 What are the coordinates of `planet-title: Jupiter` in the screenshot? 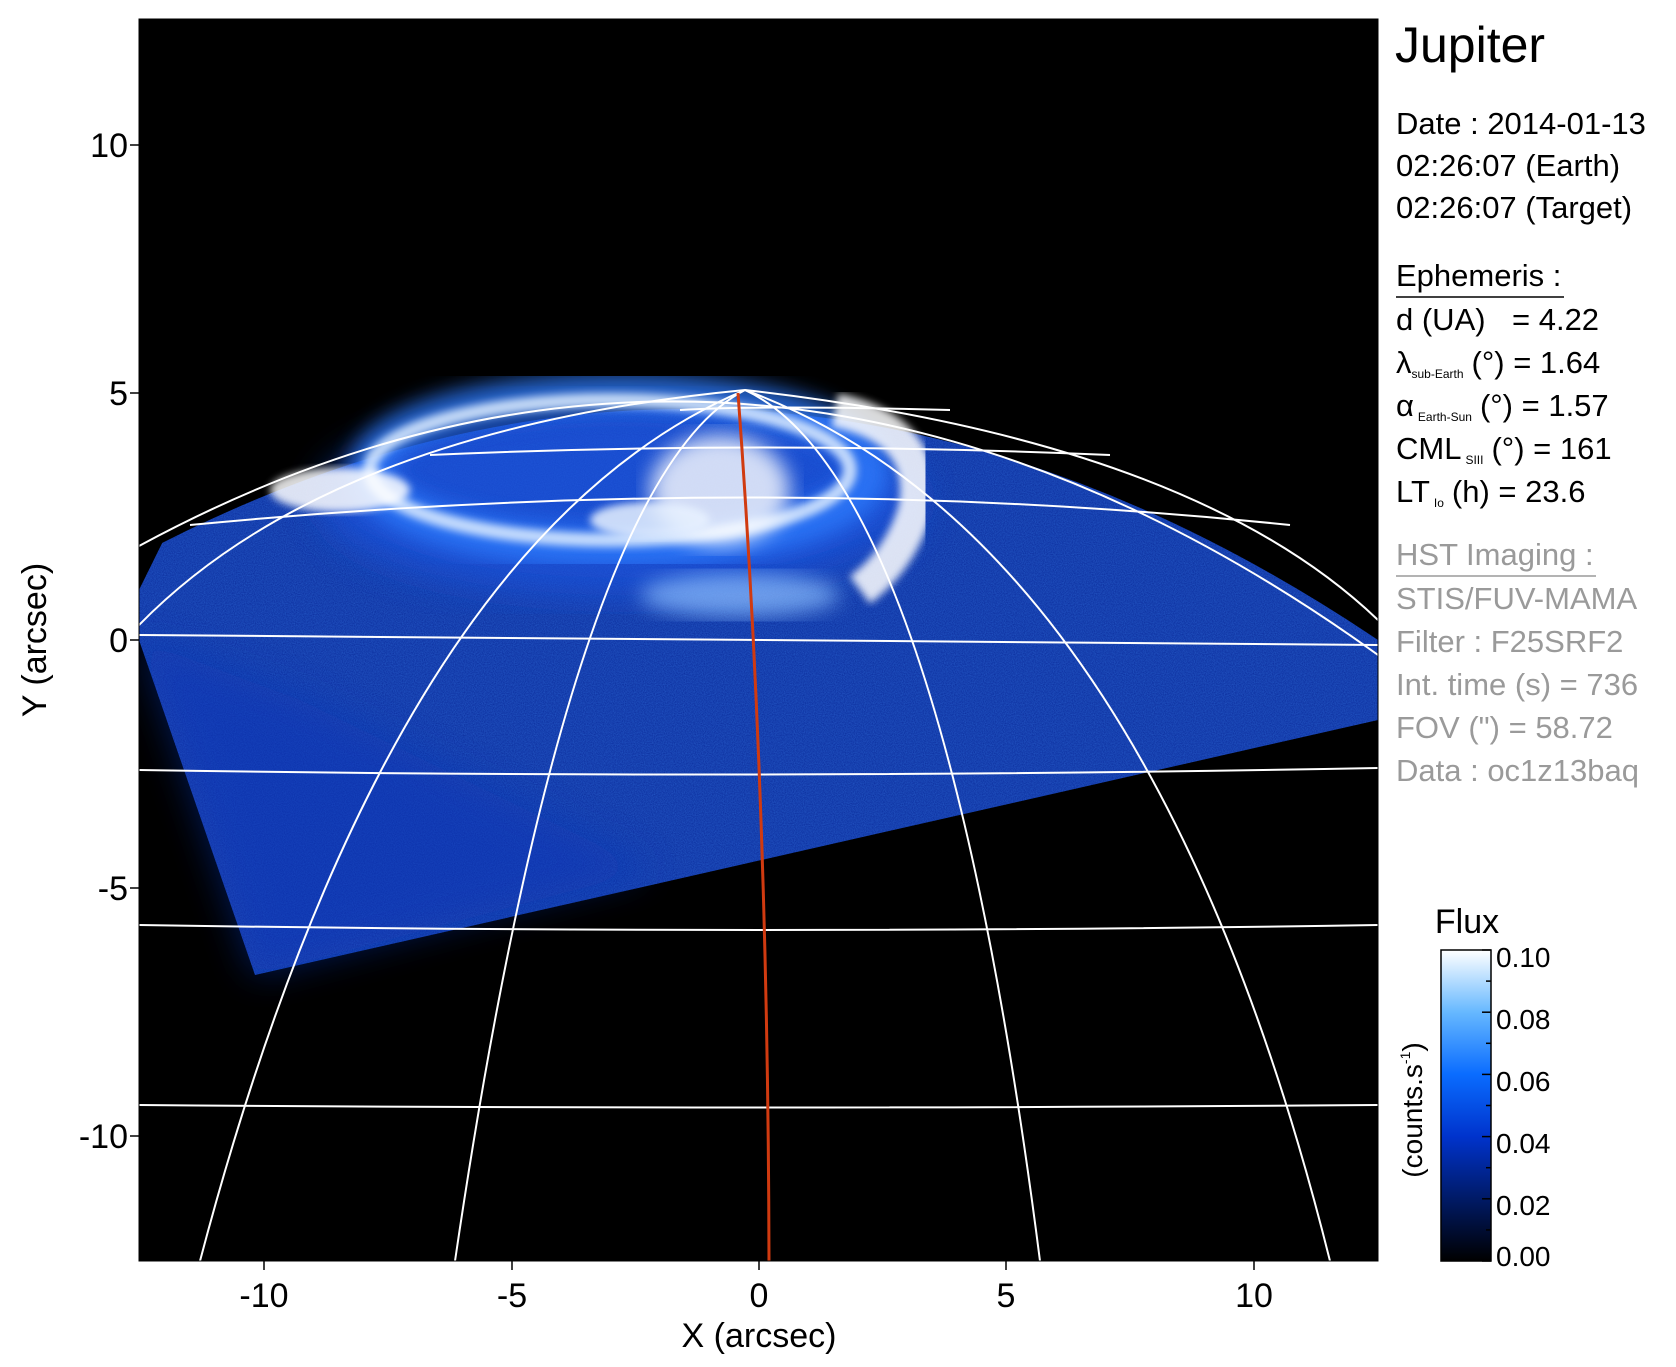 It's located at (1470, 45).